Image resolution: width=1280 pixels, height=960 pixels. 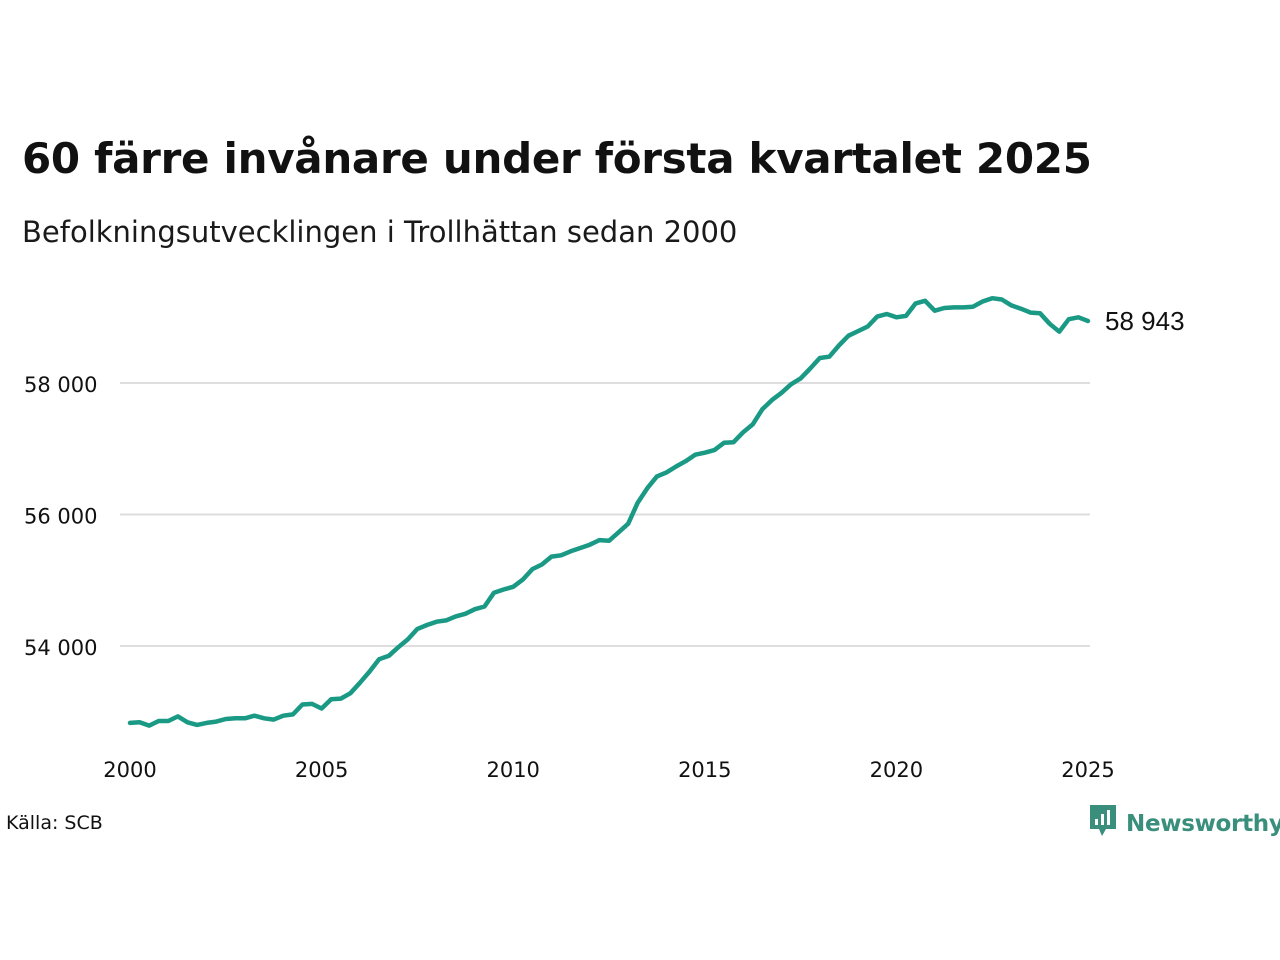 I want to click on y-axis-tick-labels: 54 000 56 000 58 000, so click(x=60, y=516).